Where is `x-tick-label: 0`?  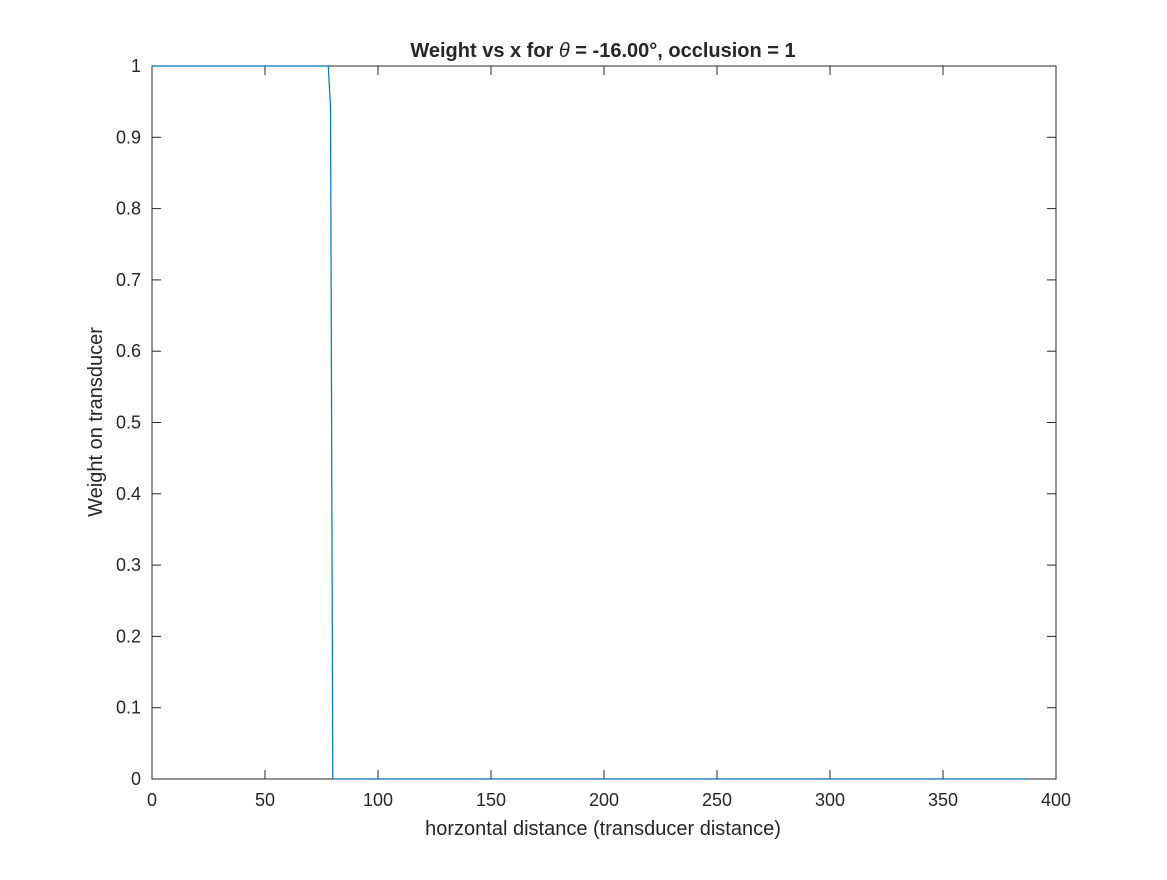
x-tick-label: 0 is located at coordinates (152, 800).